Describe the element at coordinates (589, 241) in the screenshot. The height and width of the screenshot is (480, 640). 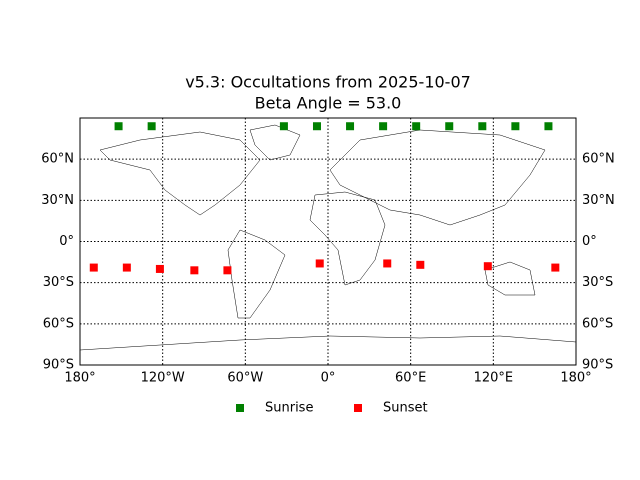
I see `y-tick-label-right: 0°` at that location.